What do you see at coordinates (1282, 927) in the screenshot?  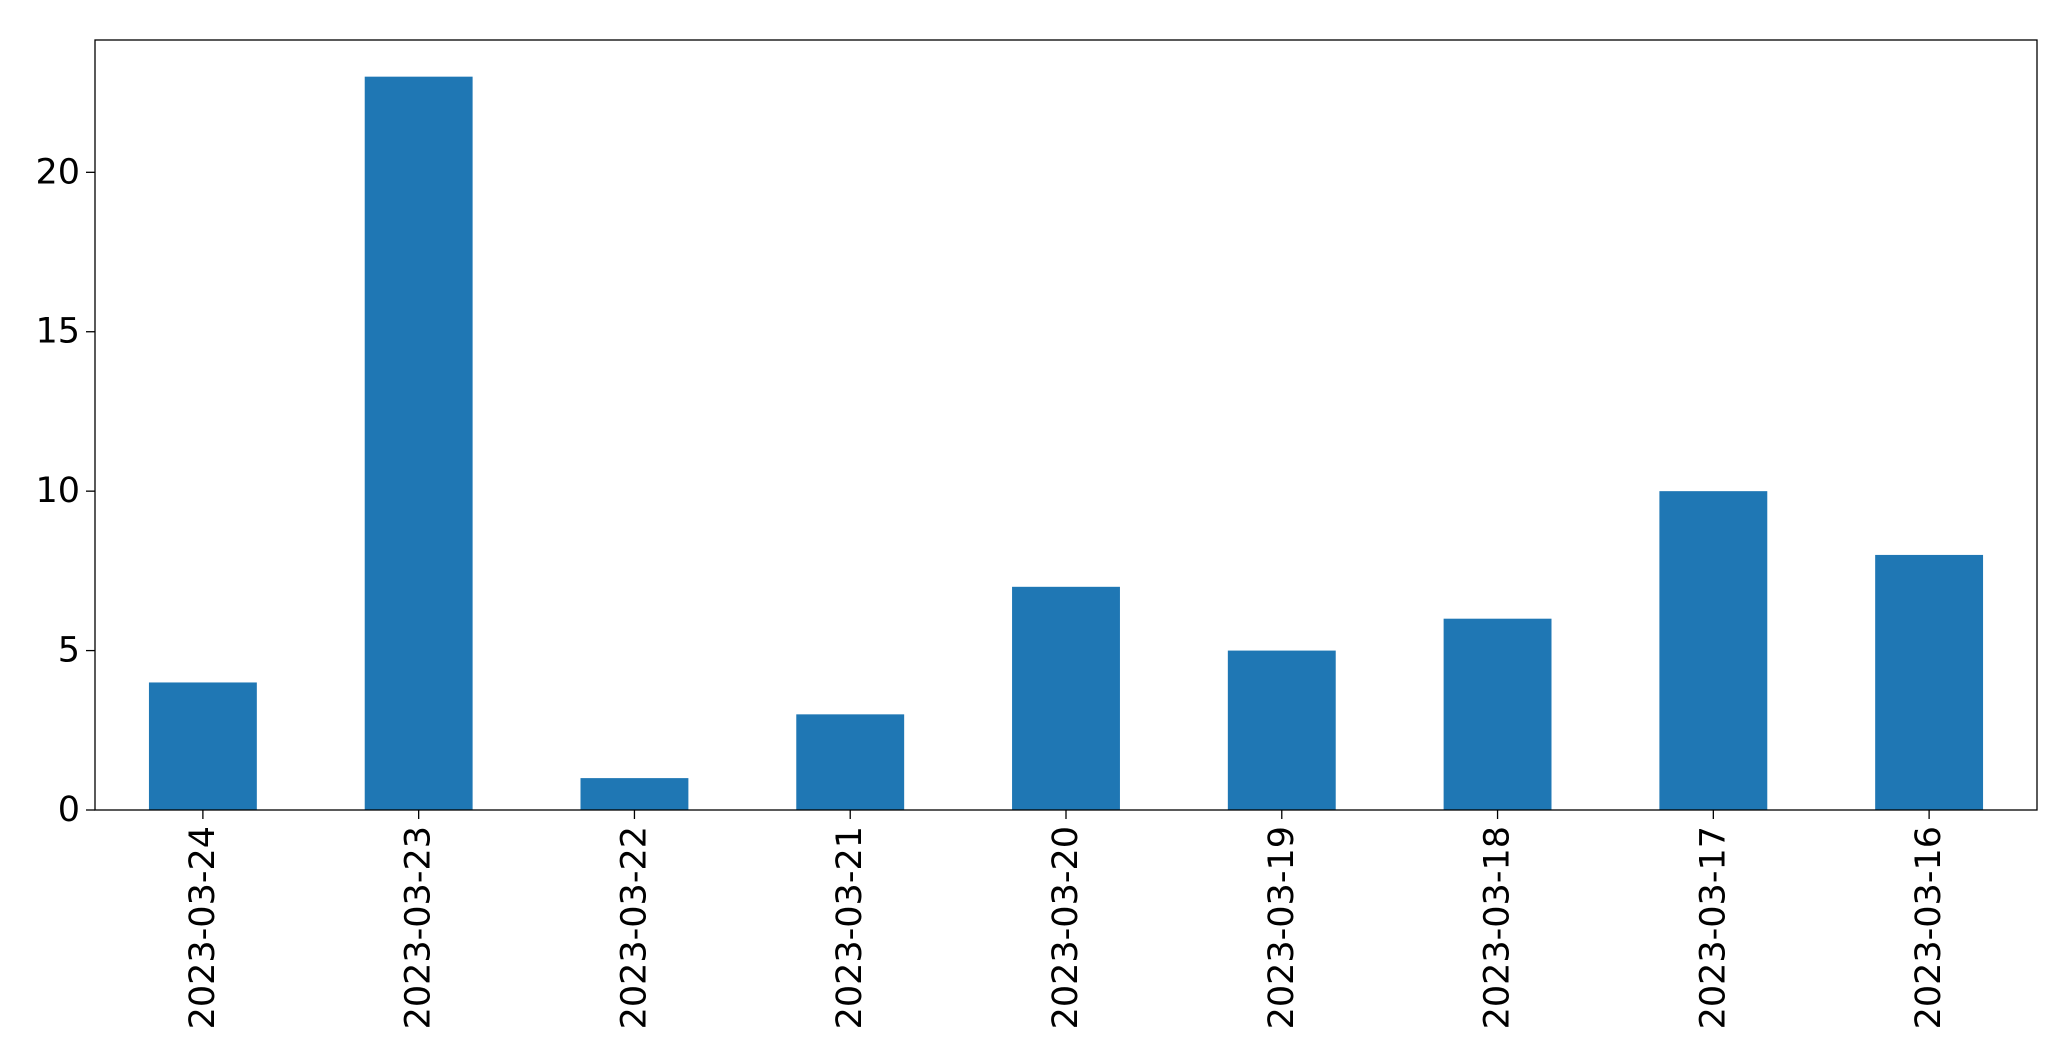 I see `x-tick-label: 2023-03-19` at bounding box center [1282, 927].